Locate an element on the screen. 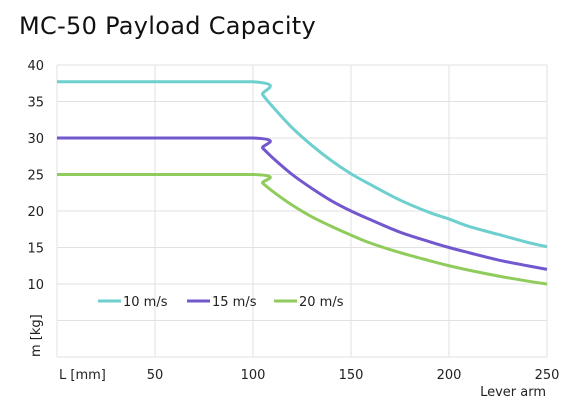 This screenshot has height=408, width=569. x-tick-label: 250 is located at coordinates (547, 375).